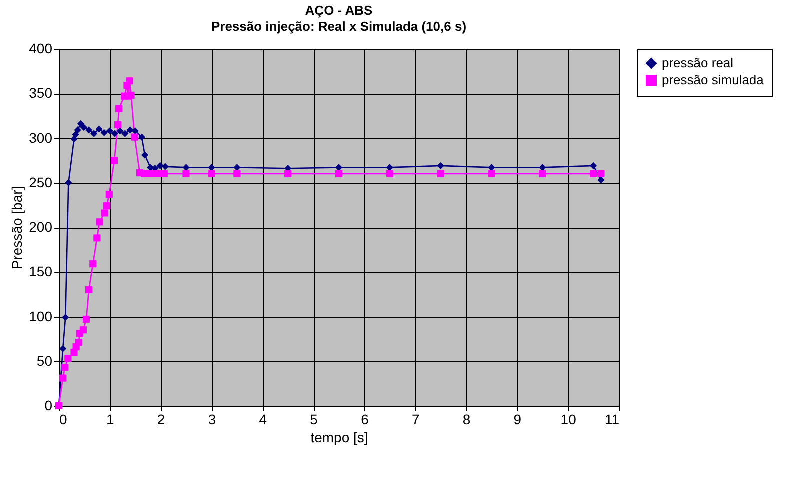  I want to click on legend-label: pressão simulada, so click(713, 80).